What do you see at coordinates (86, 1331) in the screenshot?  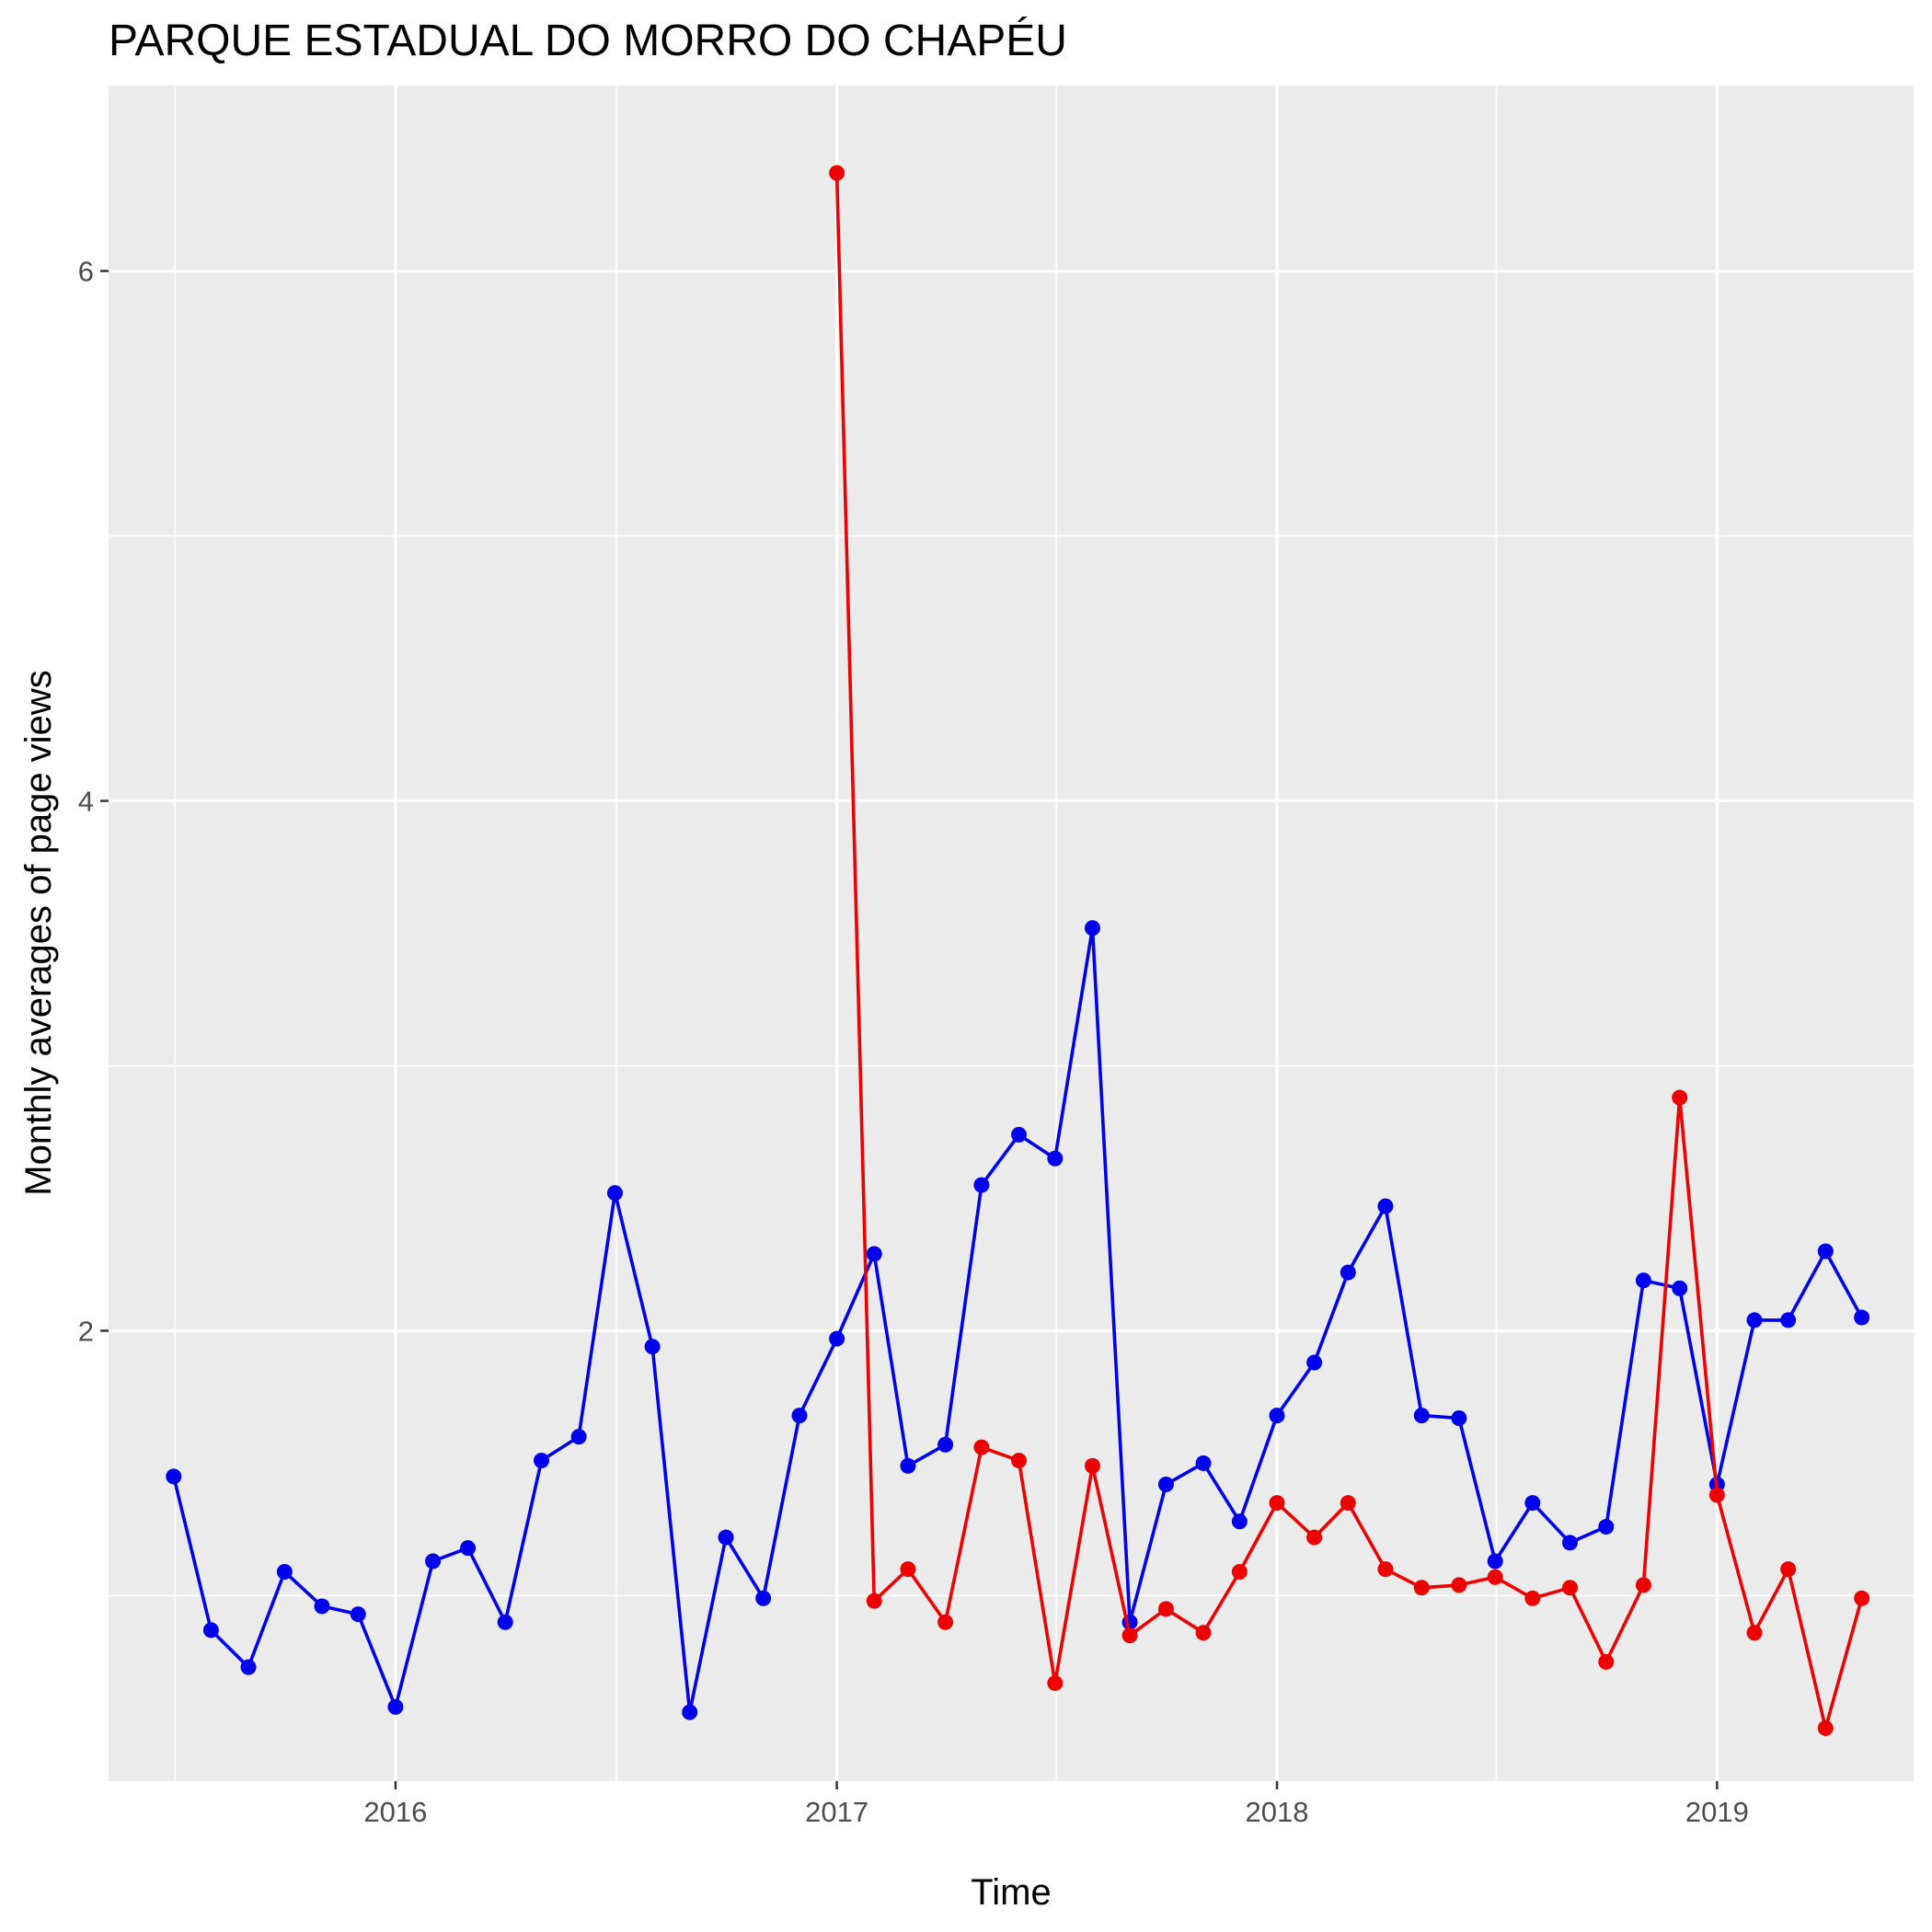 I see `y-tick-label: 2` at bounding box center [86, 1331].